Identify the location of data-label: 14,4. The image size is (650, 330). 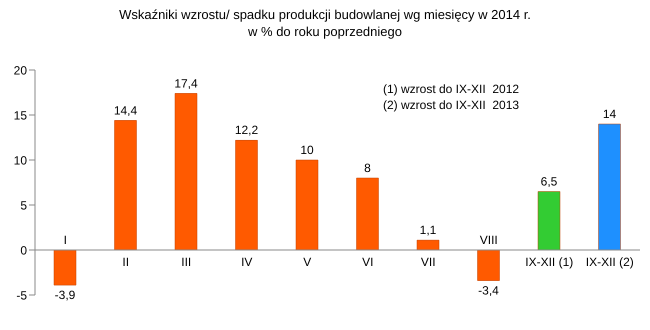
(126, 110).